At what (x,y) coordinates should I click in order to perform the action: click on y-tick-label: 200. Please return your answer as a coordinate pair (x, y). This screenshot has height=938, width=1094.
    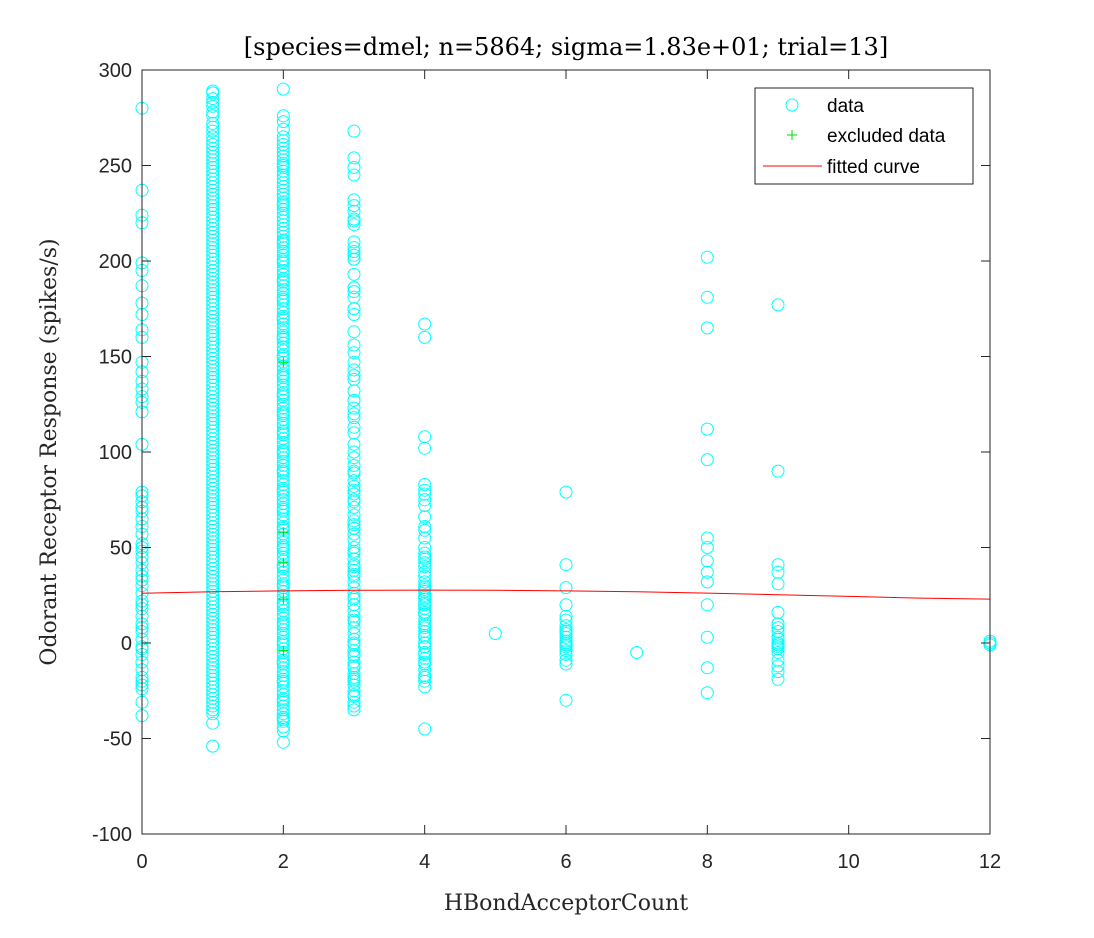
    Looking at the image, I should click on (115, 262).